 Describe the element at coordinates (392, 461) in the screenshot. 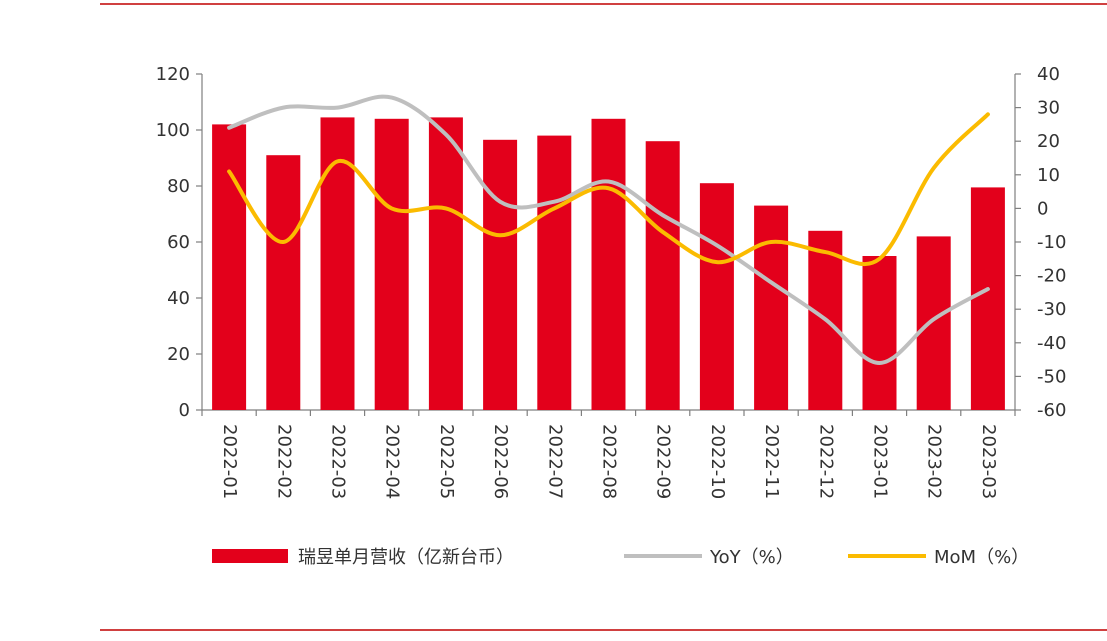

I see `x-tick-label: 2022-04` at that location.